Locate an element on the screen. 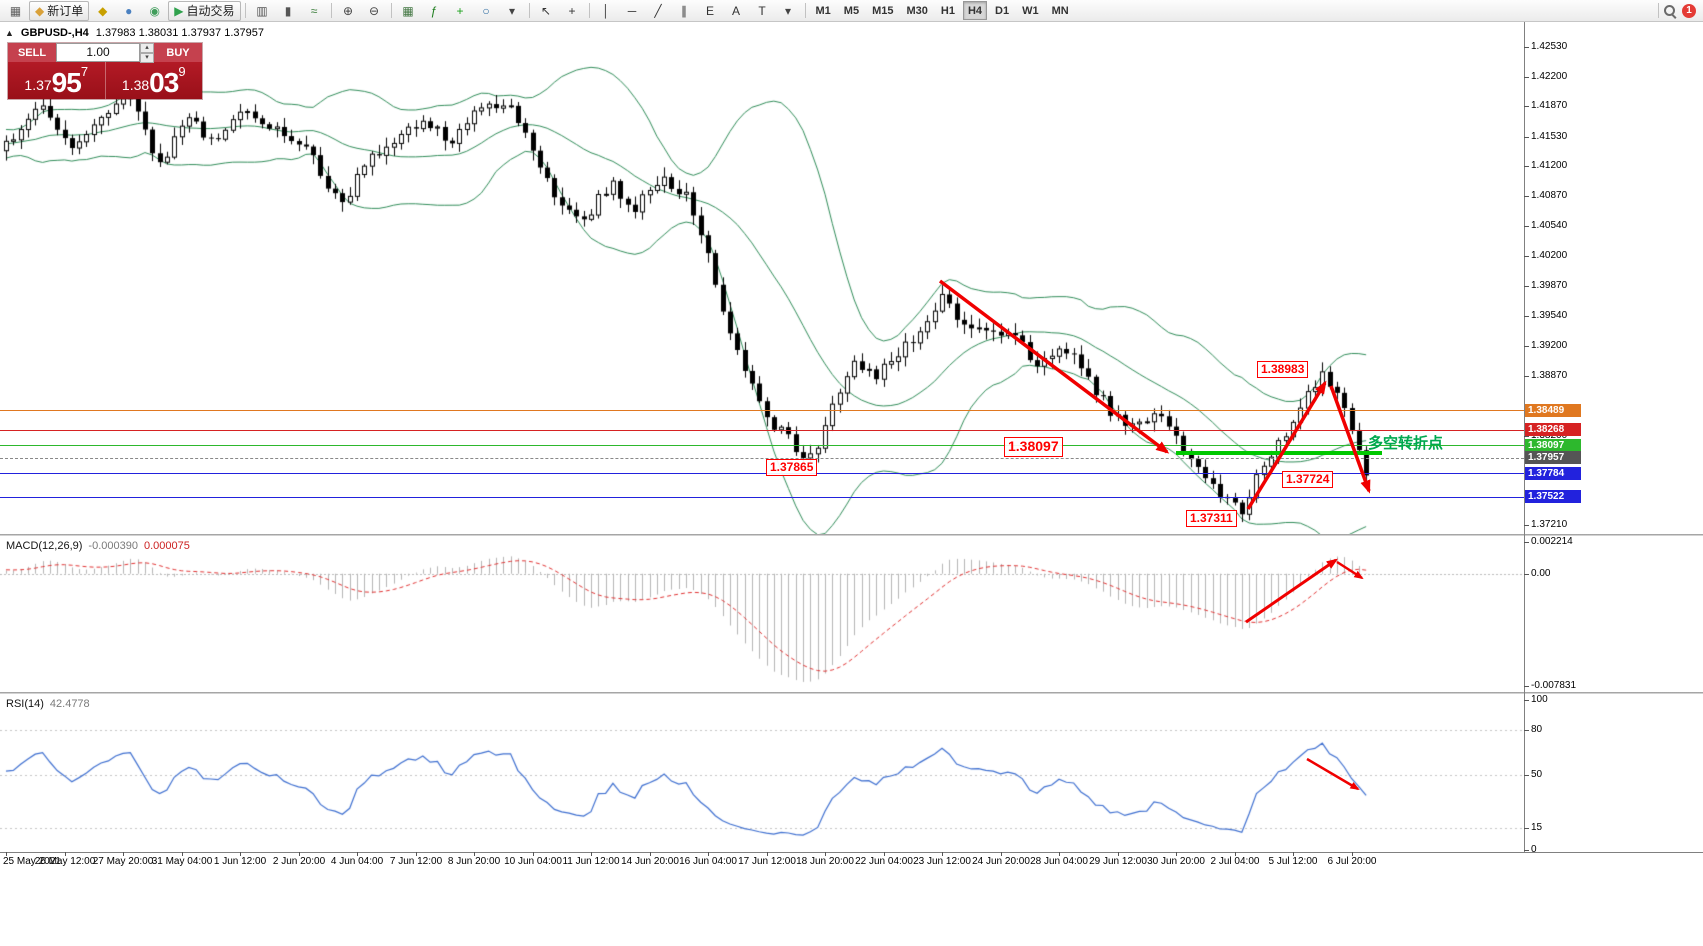 The image size is (1703, 946). sell-button: SELL is located at coordinates (32, 52).